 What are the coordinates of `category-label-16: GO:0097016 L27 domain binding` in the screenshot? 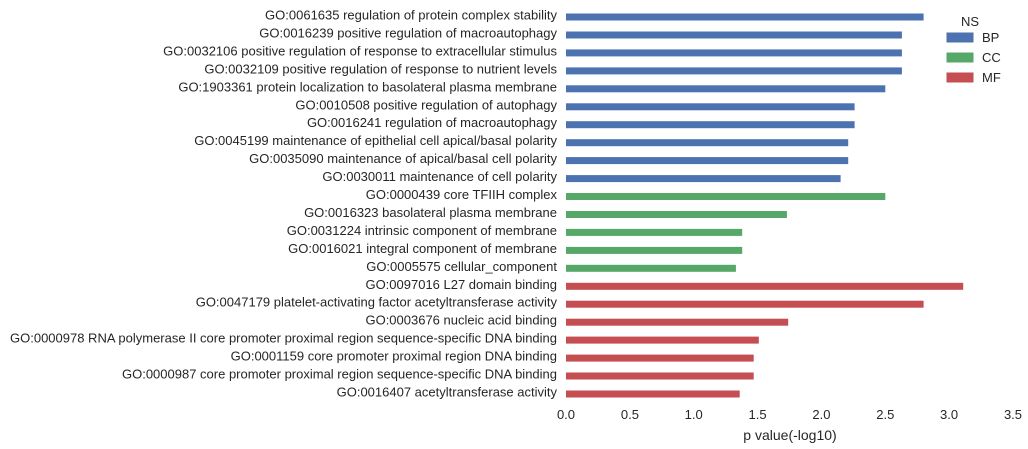 It's located at (461, 284).